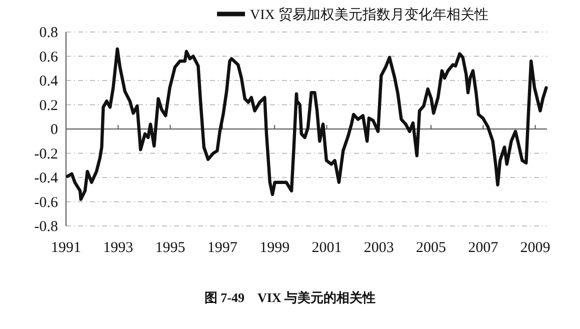  Describe the element at coordinates (48, 57) in the screenshot. I see `y-tick-label: 0.6` at that location.